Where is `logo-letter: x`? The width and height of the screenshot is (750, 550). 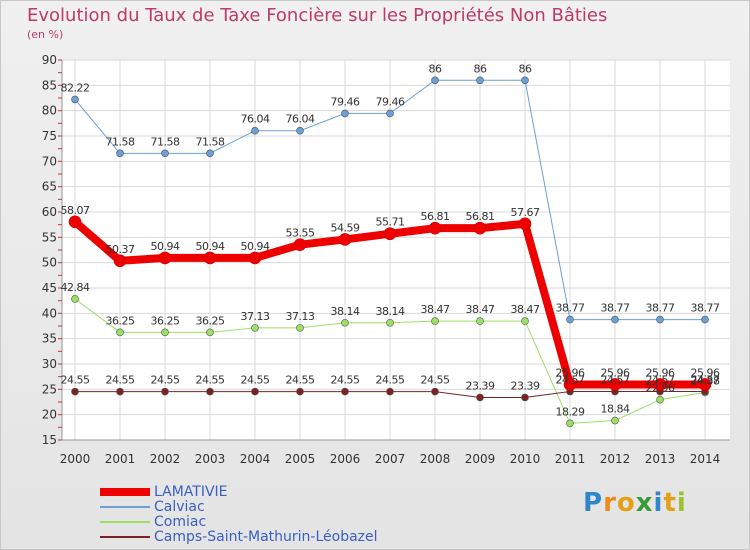 logo-letter: x is located at coordinates (644, 503).